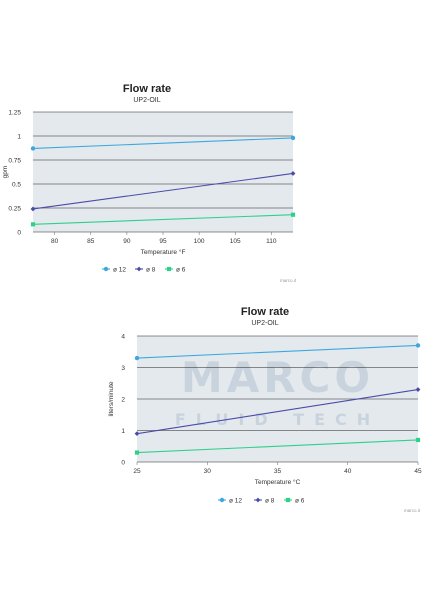  I want to click on y-tick-label: 0.5, so click(16, 184).